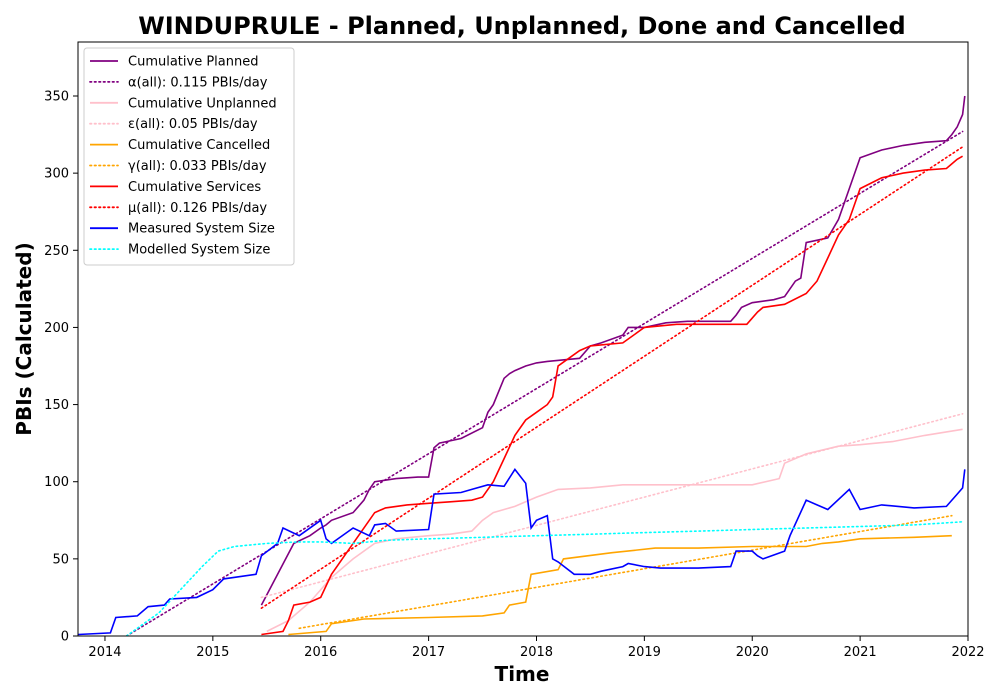 This screenshot has height=700, width=1000. What do you see at coordinates (198, 82) in the screenshot?
I see `legend-label-1: α(all): 0.115 PBIs/day` at bounding box center [198, 82].